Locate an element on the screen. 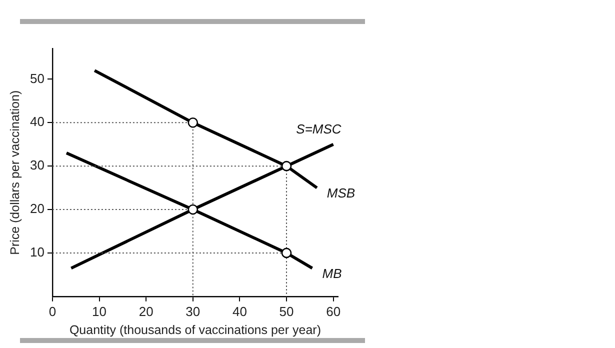  x-tick-label: 30 is located at coordinates (193, 311).